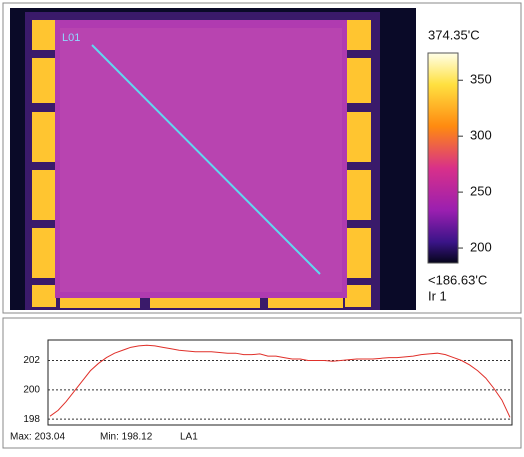 Image resolution: width=524 pixels, height=457 pixels. Describe the element at coordinates (126, 437) in the screenshot. I see `footer-text: Min: 198.12` at that location.